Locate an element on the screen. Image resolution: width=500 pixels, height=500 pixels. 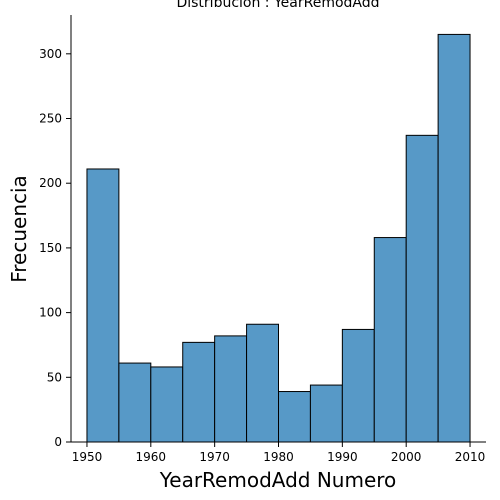
x-tick-label: 1970 is located at coordinates (214, 457).